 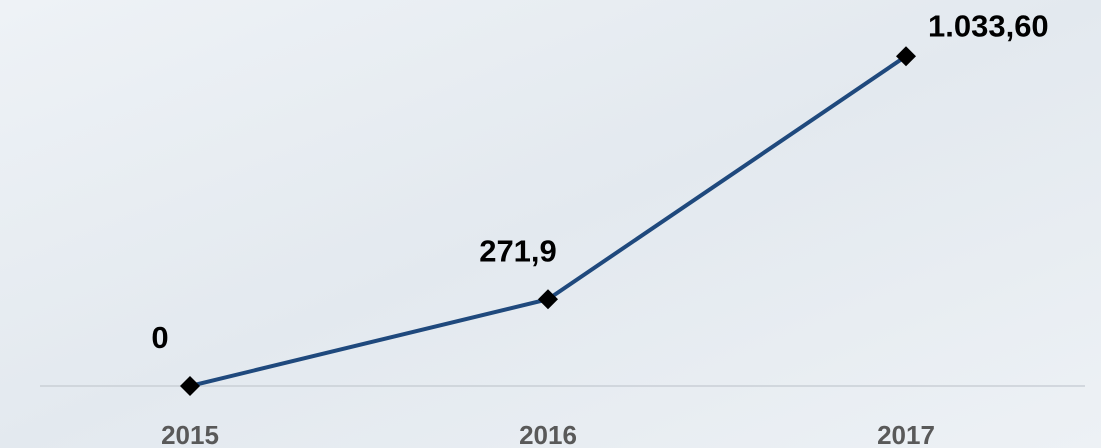 What do you see at coordinates (906, 434) in the screenshot?
I see `x-tick-label: 2017` at bounding box center [906, 434].